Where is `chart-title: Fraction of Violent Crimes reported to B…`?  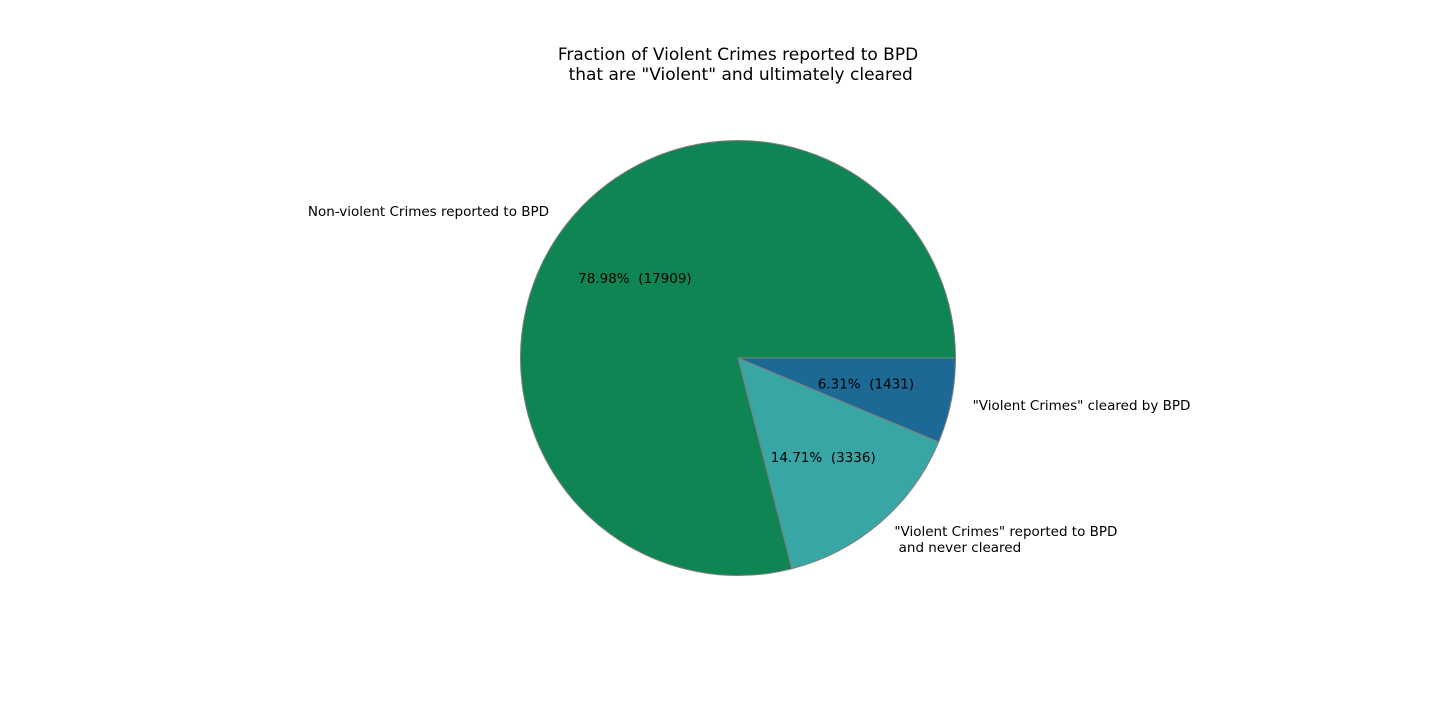 chart-title: Fraction of Violent Crimes reported to B… is located at coordinates (738, 65).